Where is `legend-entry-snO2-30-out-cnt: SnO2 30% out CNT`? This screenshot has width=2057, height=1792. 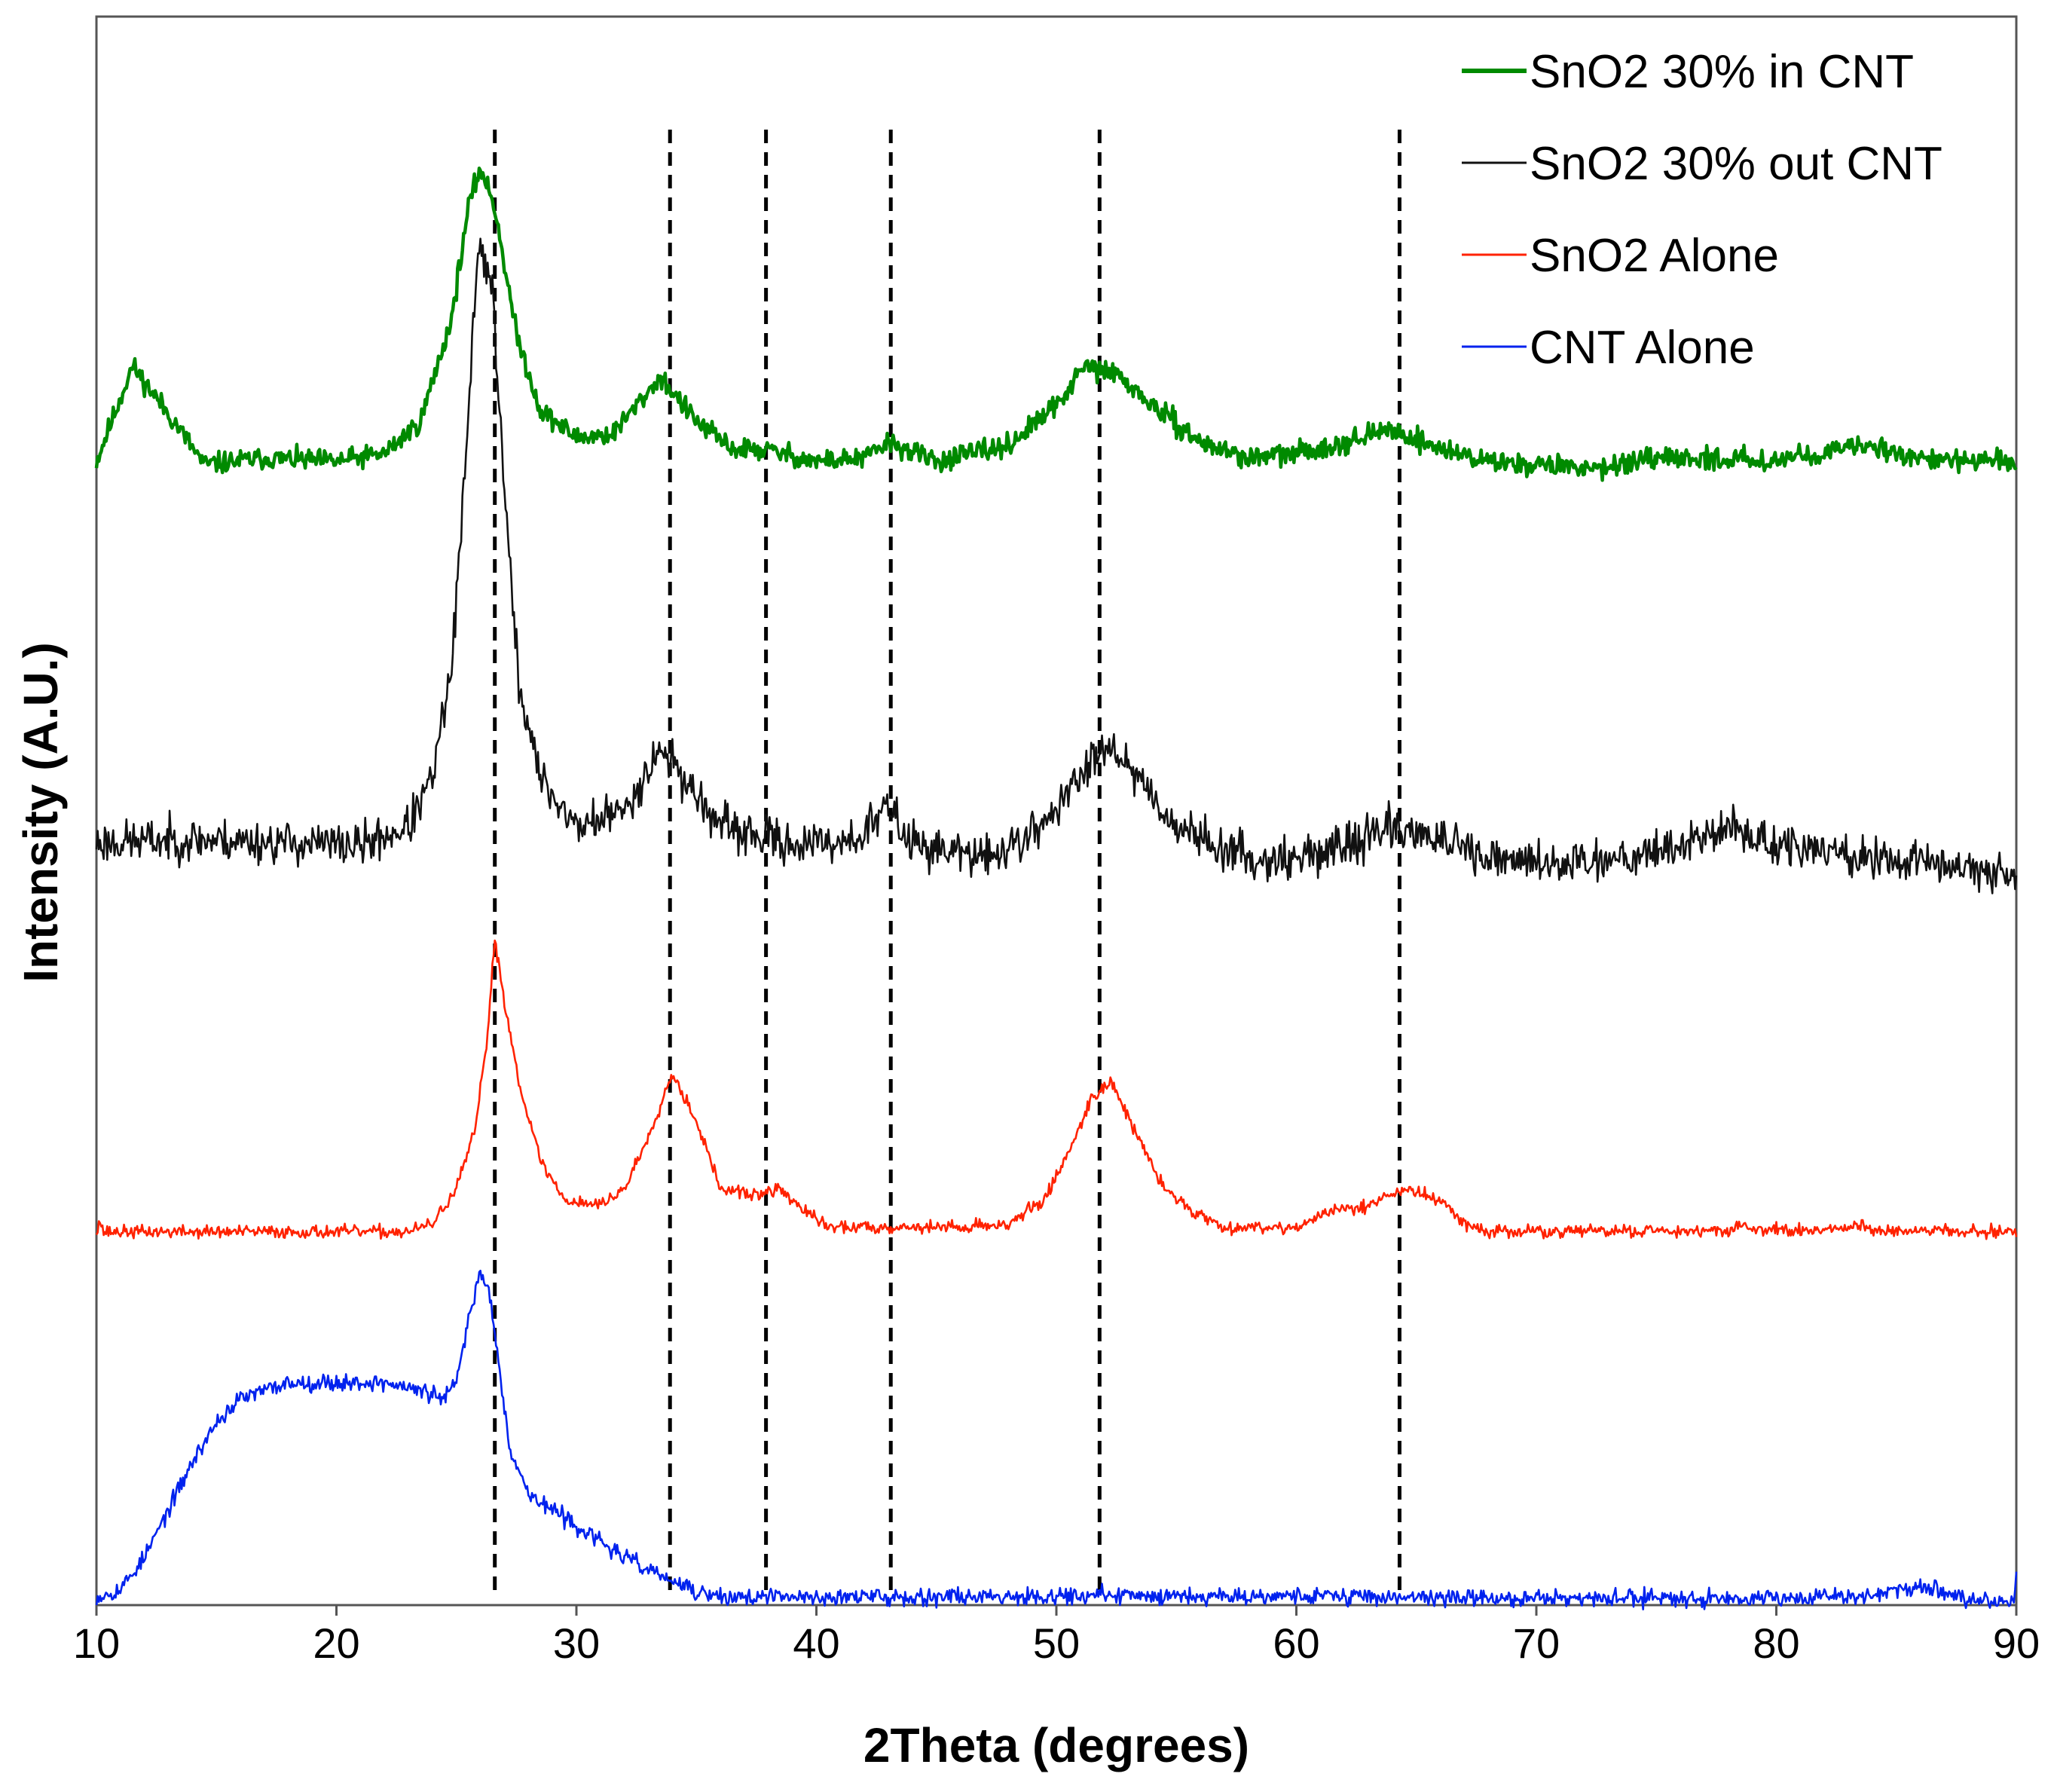 legend-entry-snO2-30-out-cnt: SnO2 30% out CNT is located at coordinates (1702, 164).